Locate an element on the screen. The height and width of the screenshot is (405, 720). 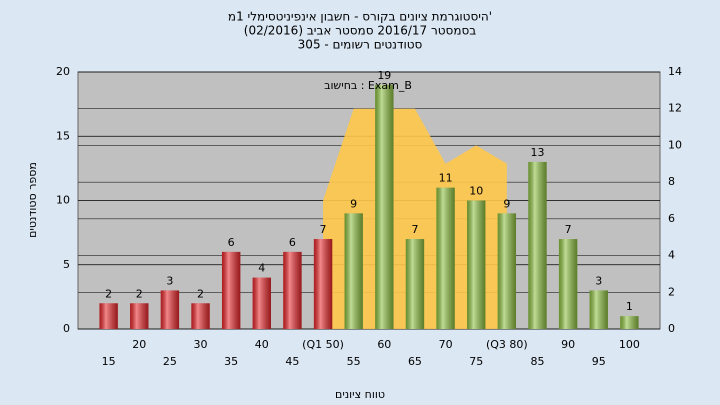
value-label: 4 is located at coordinates (261, 268).